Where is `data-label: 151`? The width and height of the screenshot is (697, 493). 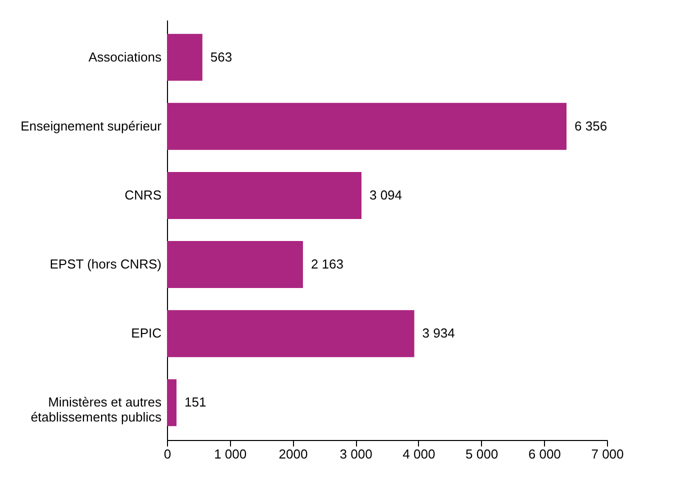
data-label: 151 is located at coordinates (195, 402).